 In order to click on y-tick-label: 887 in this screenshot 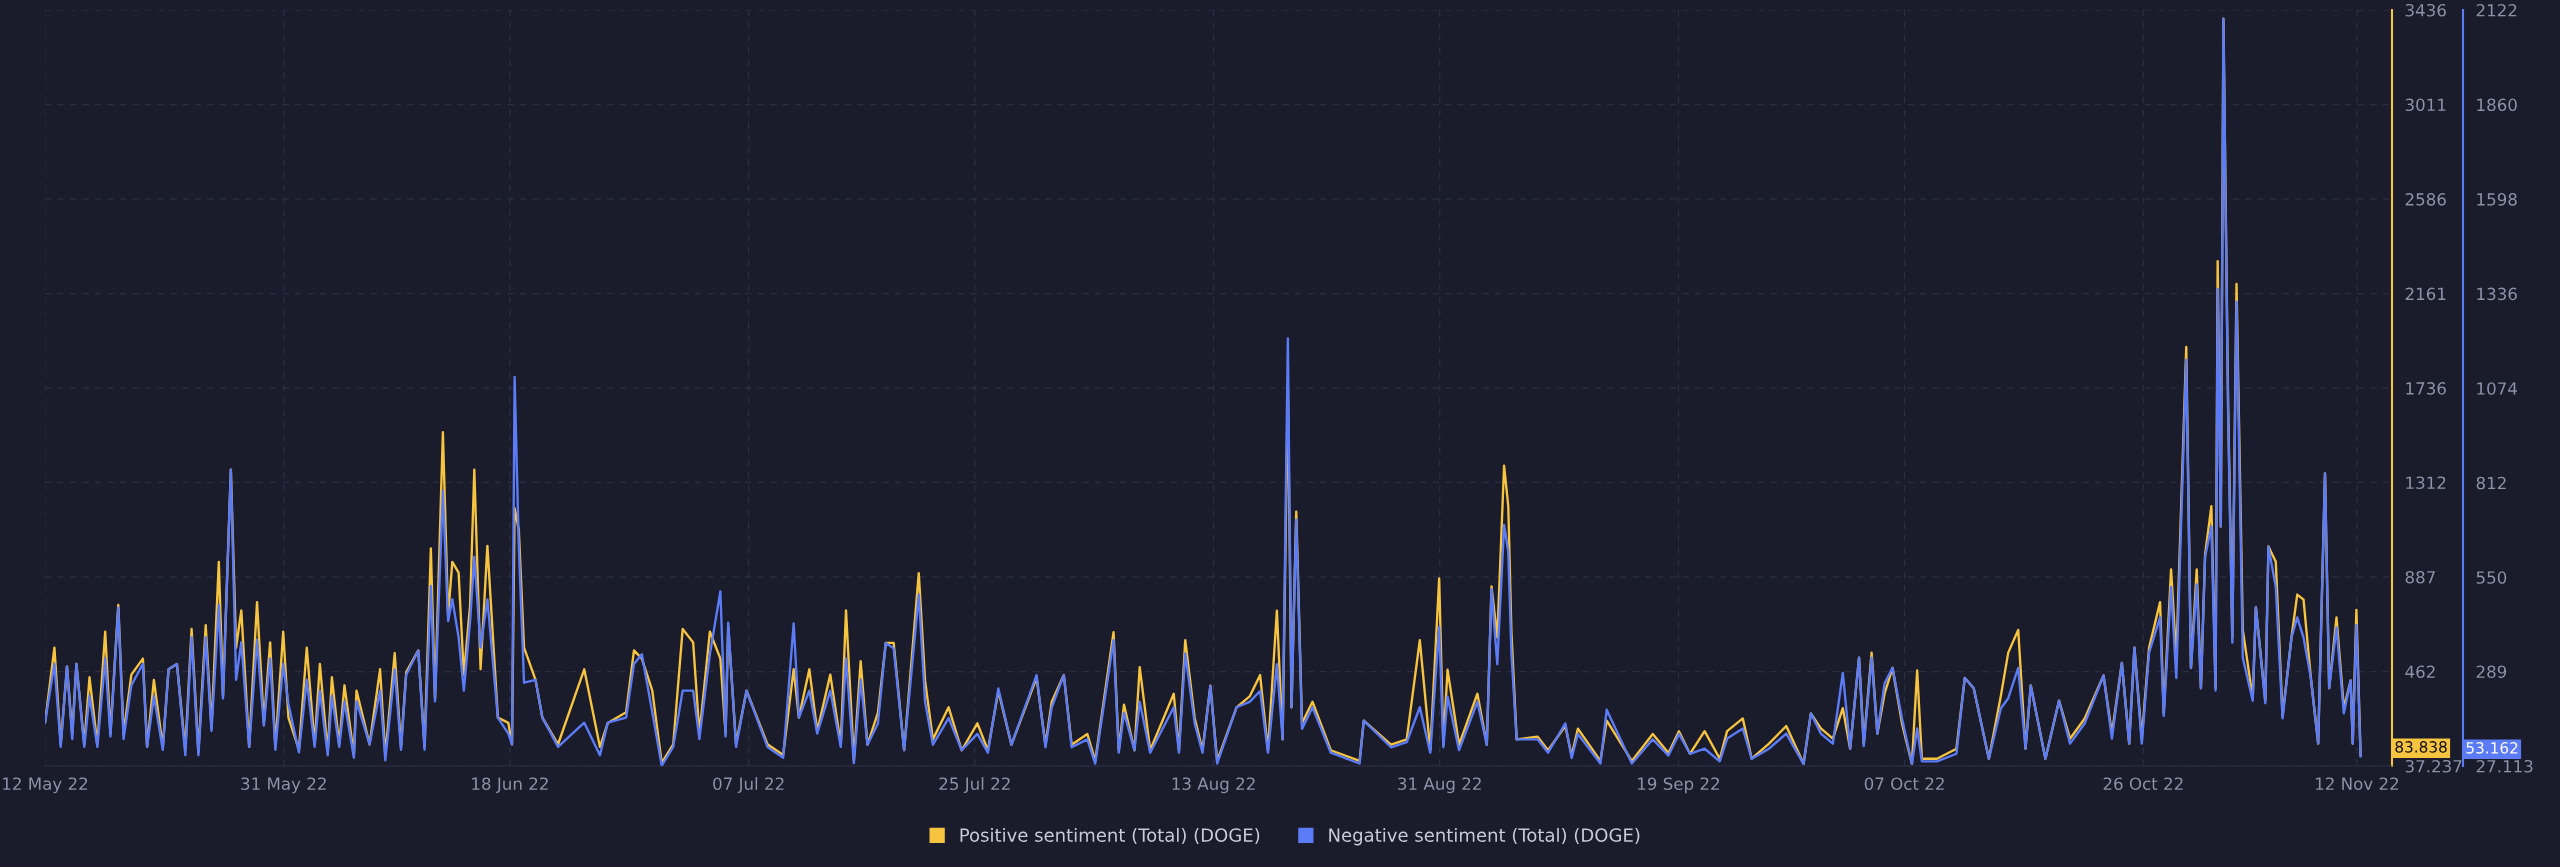, I will do `click(2420, 577)`.